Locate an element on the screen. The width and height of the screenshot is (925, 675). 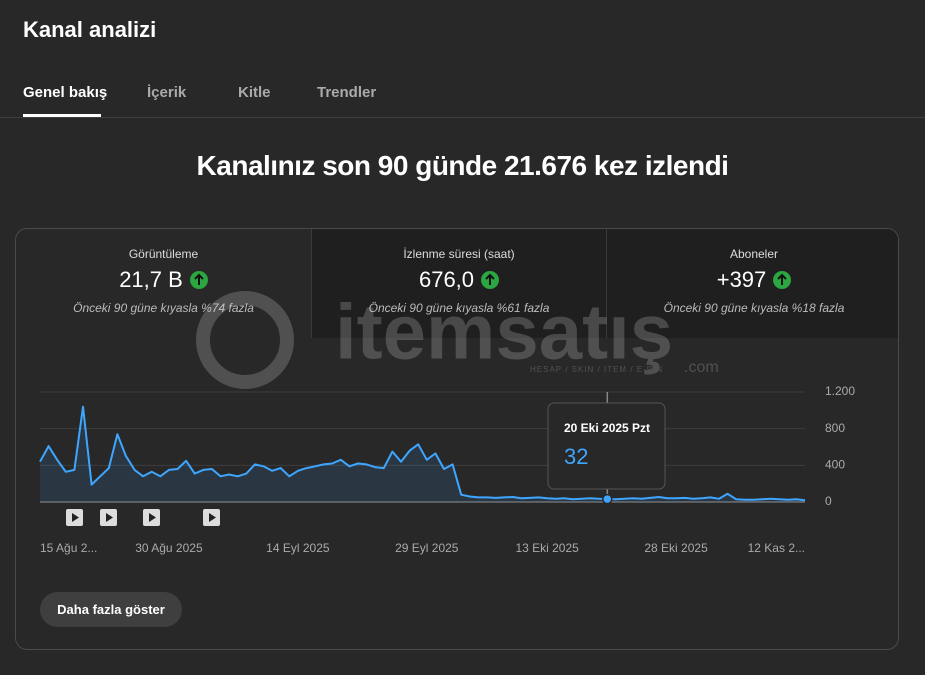
stat-row: 676,0 is located at coordinates (459, 280).